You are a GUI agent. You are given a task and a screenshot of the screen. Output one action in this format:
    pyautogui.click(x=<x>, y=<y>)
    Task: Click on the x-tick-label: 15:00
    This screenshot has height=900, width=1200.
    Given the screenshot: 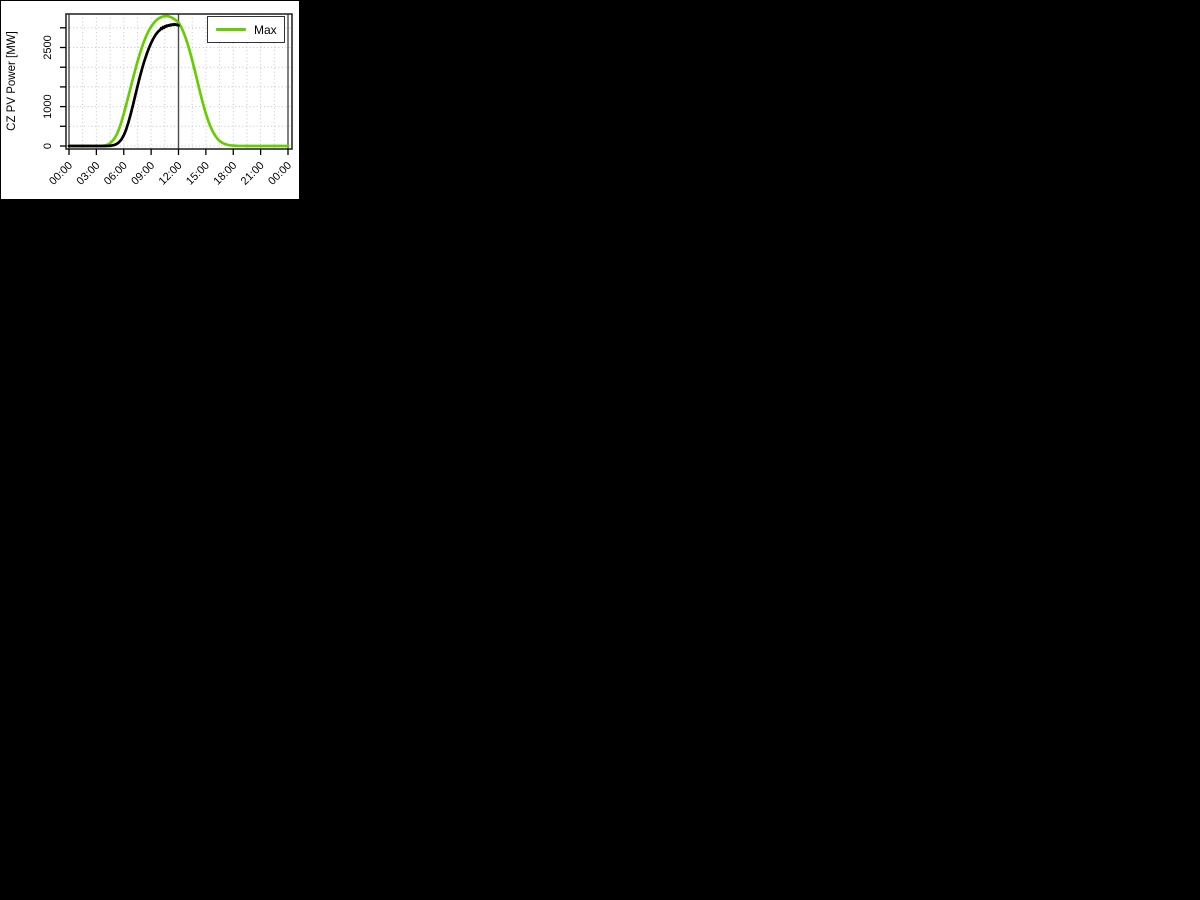 What is the action you would take?
    pyautogui.click(x=198, y=174)
    